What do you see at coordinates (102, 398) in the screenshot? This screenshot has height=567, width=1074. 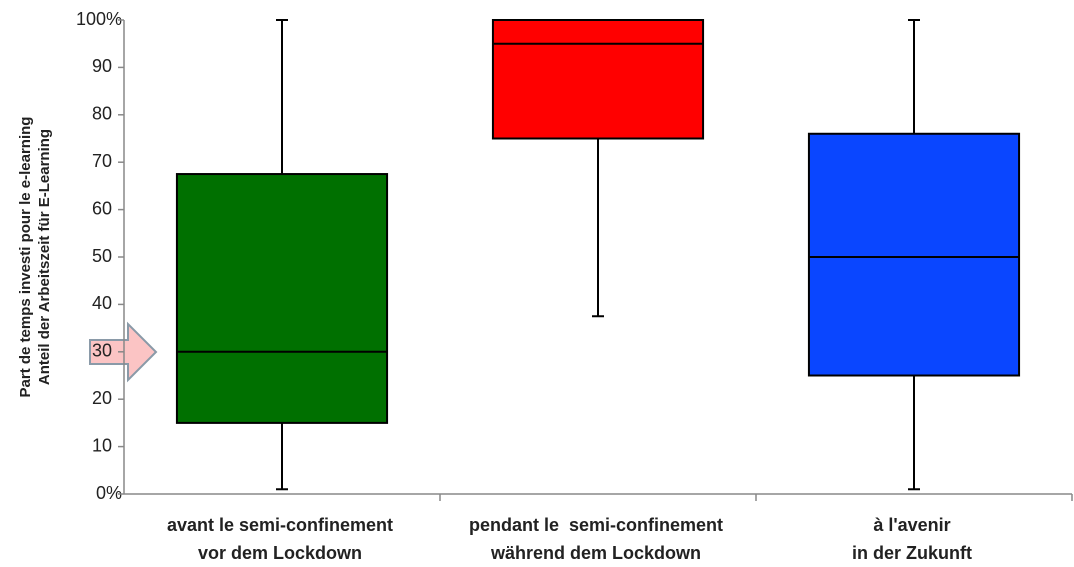 I see `y-tick-label: 20` at bounding box center [102, 398].